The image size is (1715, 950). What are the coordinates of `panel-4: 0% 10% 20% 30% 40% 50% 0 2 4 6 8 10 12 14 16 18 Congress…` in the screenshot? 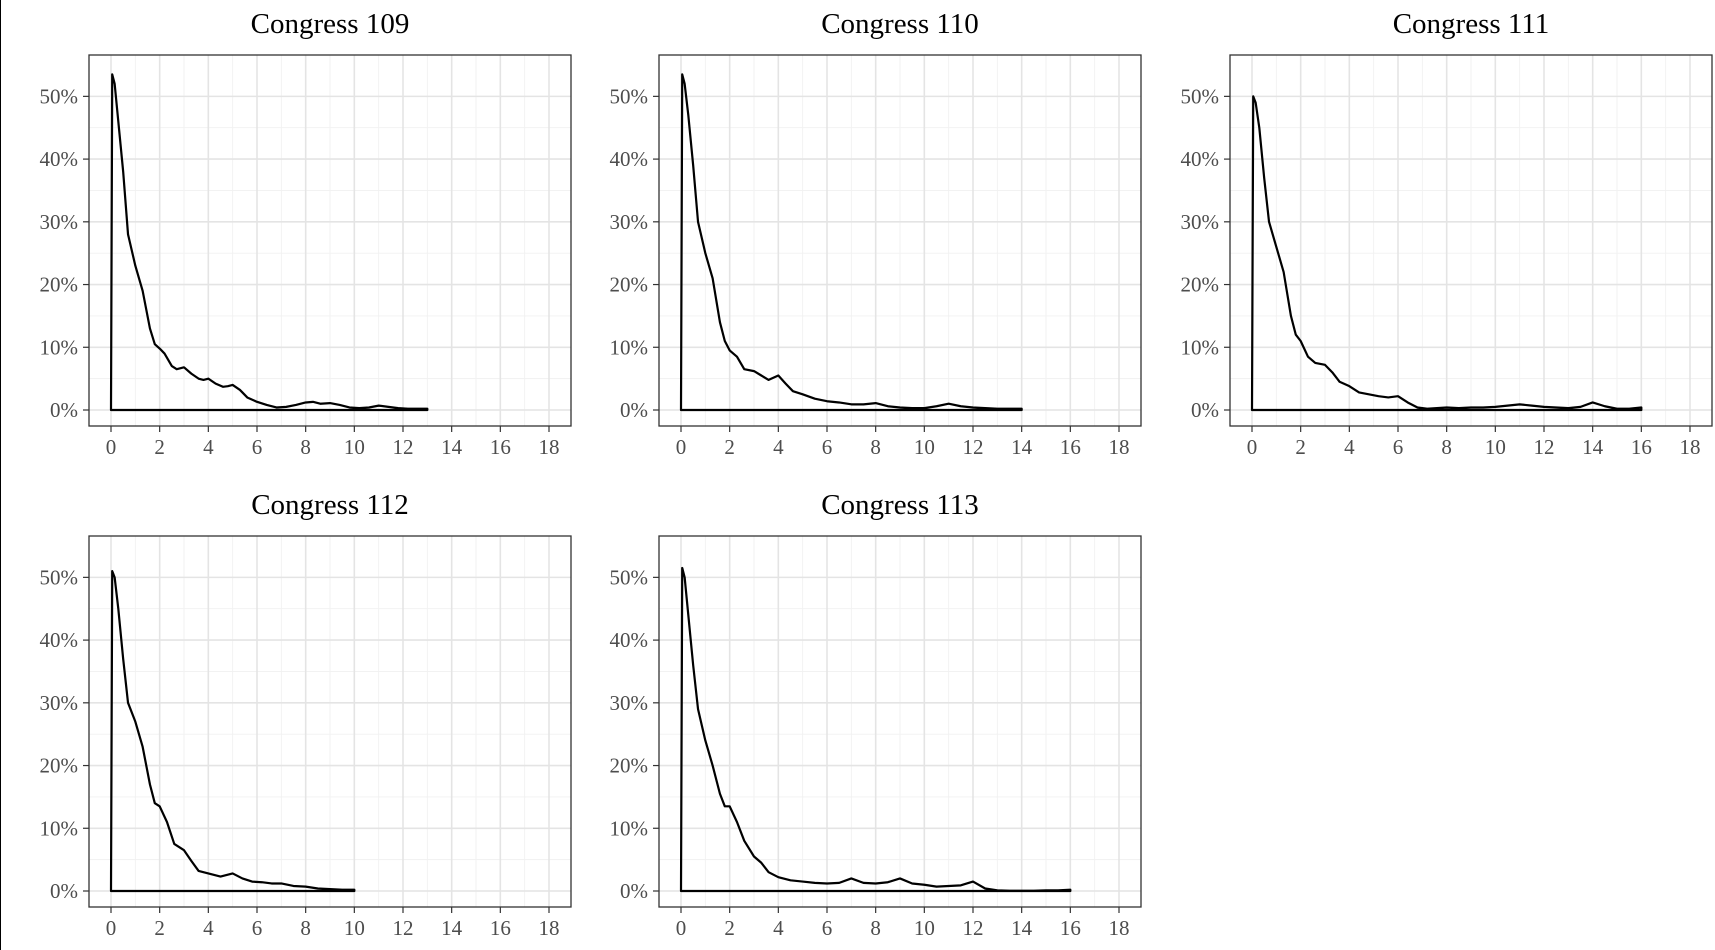 It's located at (306, 714).